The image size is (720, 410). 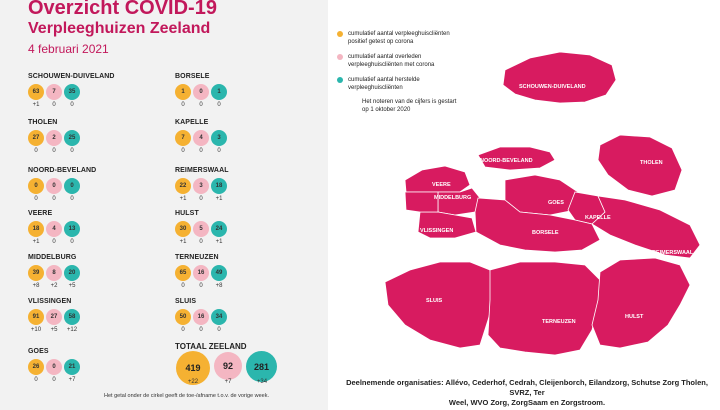 I want to click on muni-name: SCHOUWEN-DUIVELAND, so click(x=71, y=76).